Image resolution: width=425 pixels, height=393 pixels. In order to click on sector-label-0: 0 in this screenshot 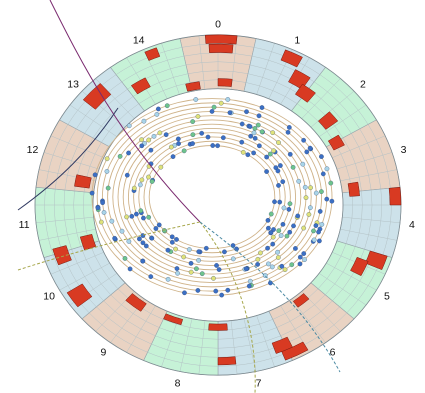, I will do `click(218, 25)`.